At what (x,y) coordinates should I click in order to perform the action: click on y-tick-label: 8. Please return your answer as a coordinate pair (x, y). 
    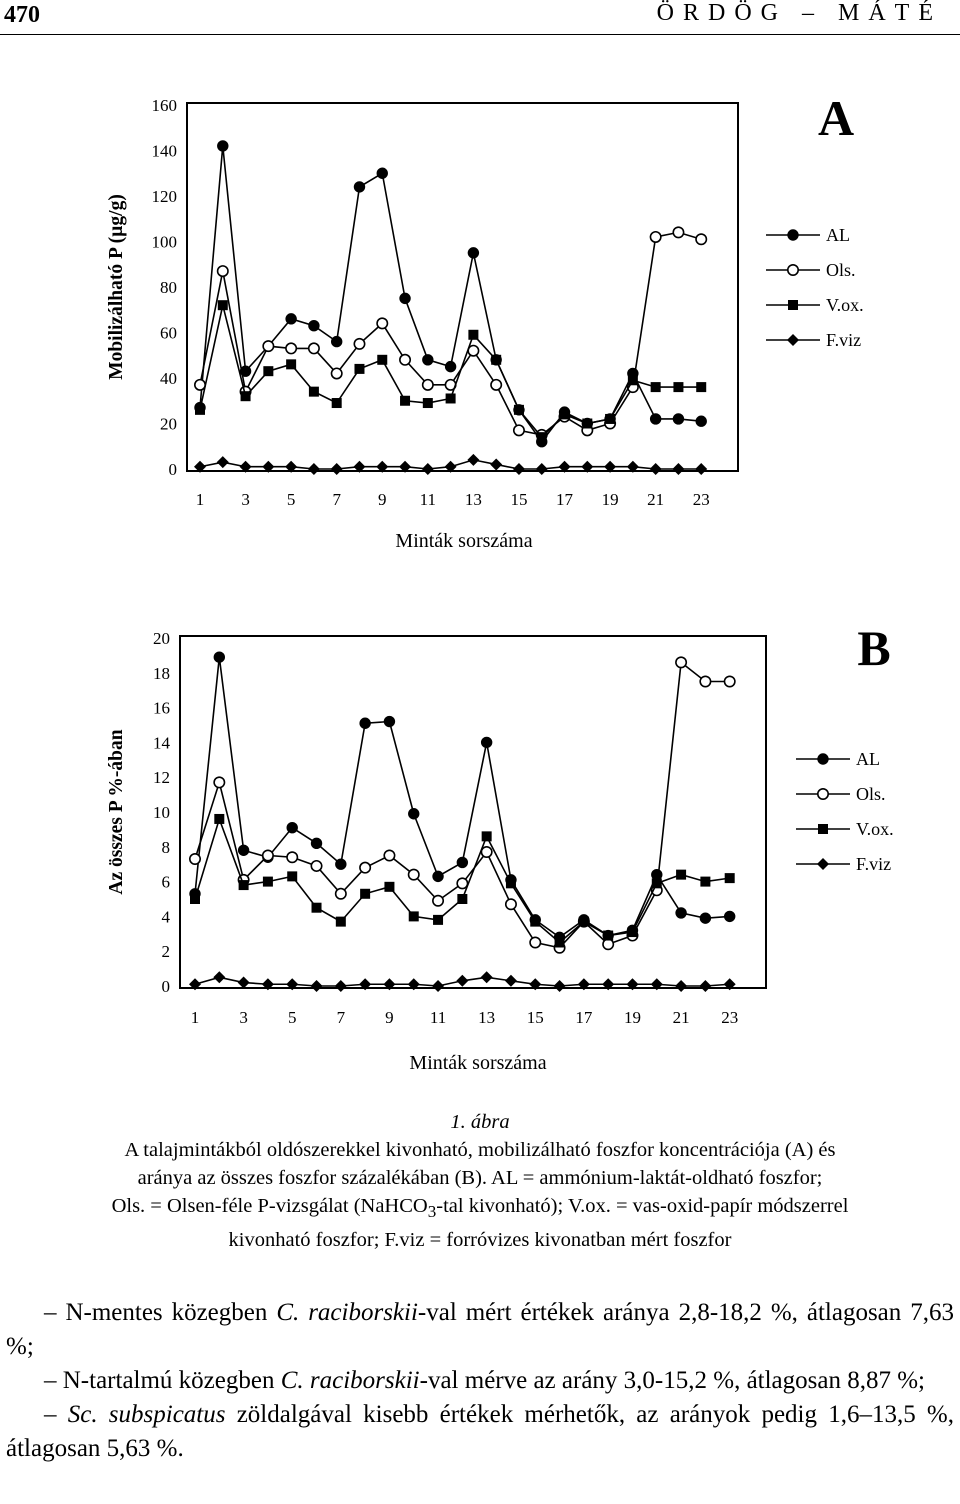
    Looking at the image, I should click on (166, 847).